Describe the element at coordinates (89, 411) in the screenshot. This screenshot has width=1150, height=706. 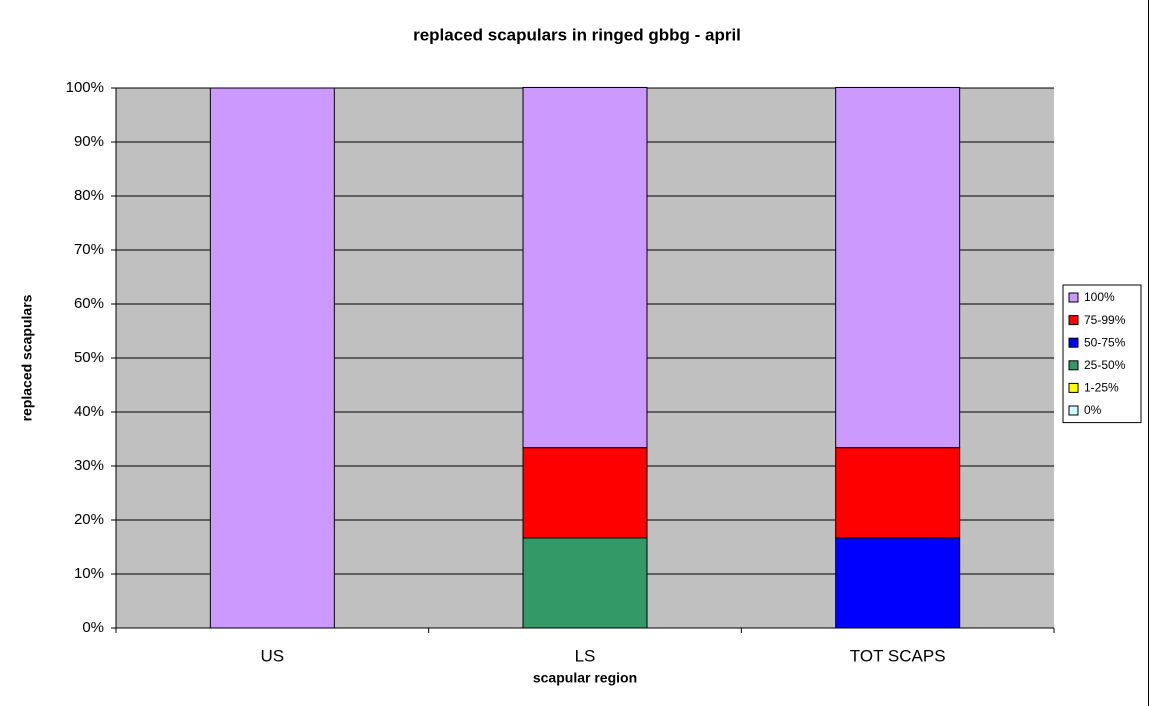
I see `y-tick-label: 40%` at that location.